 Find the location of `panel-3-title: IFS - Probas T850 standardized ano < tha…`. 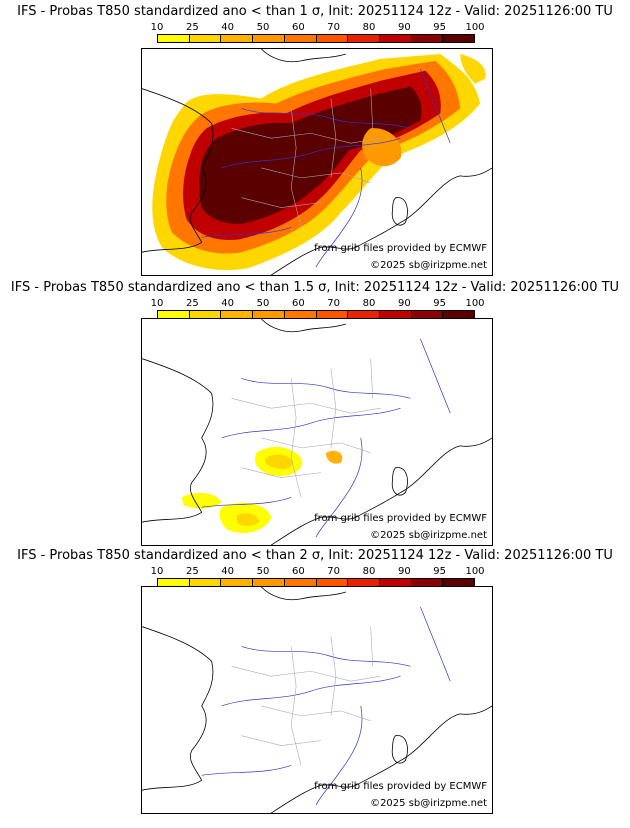

panel-3-title: IFS - Probas T850 standardized ano < tha… is located at coordinates (315, 555).